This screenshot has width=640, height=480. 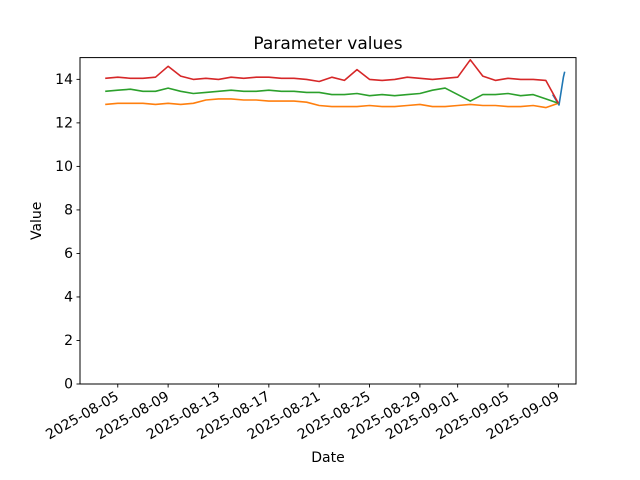 I want to click on chart-title: Parameter values, so click(x=327, y=44).